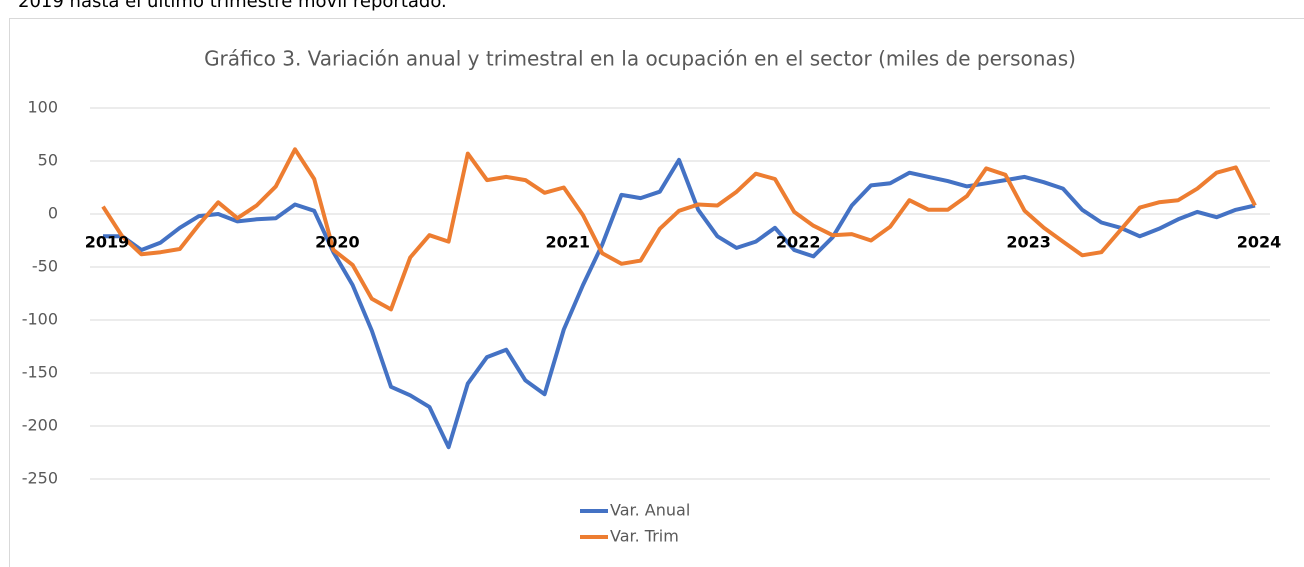 This screenshot has height=567, width=1304. What do you see at coordinates (644, 536) in the screenshot?
I see `legend-label: Var. Trim` at bounding box center [644, 536].